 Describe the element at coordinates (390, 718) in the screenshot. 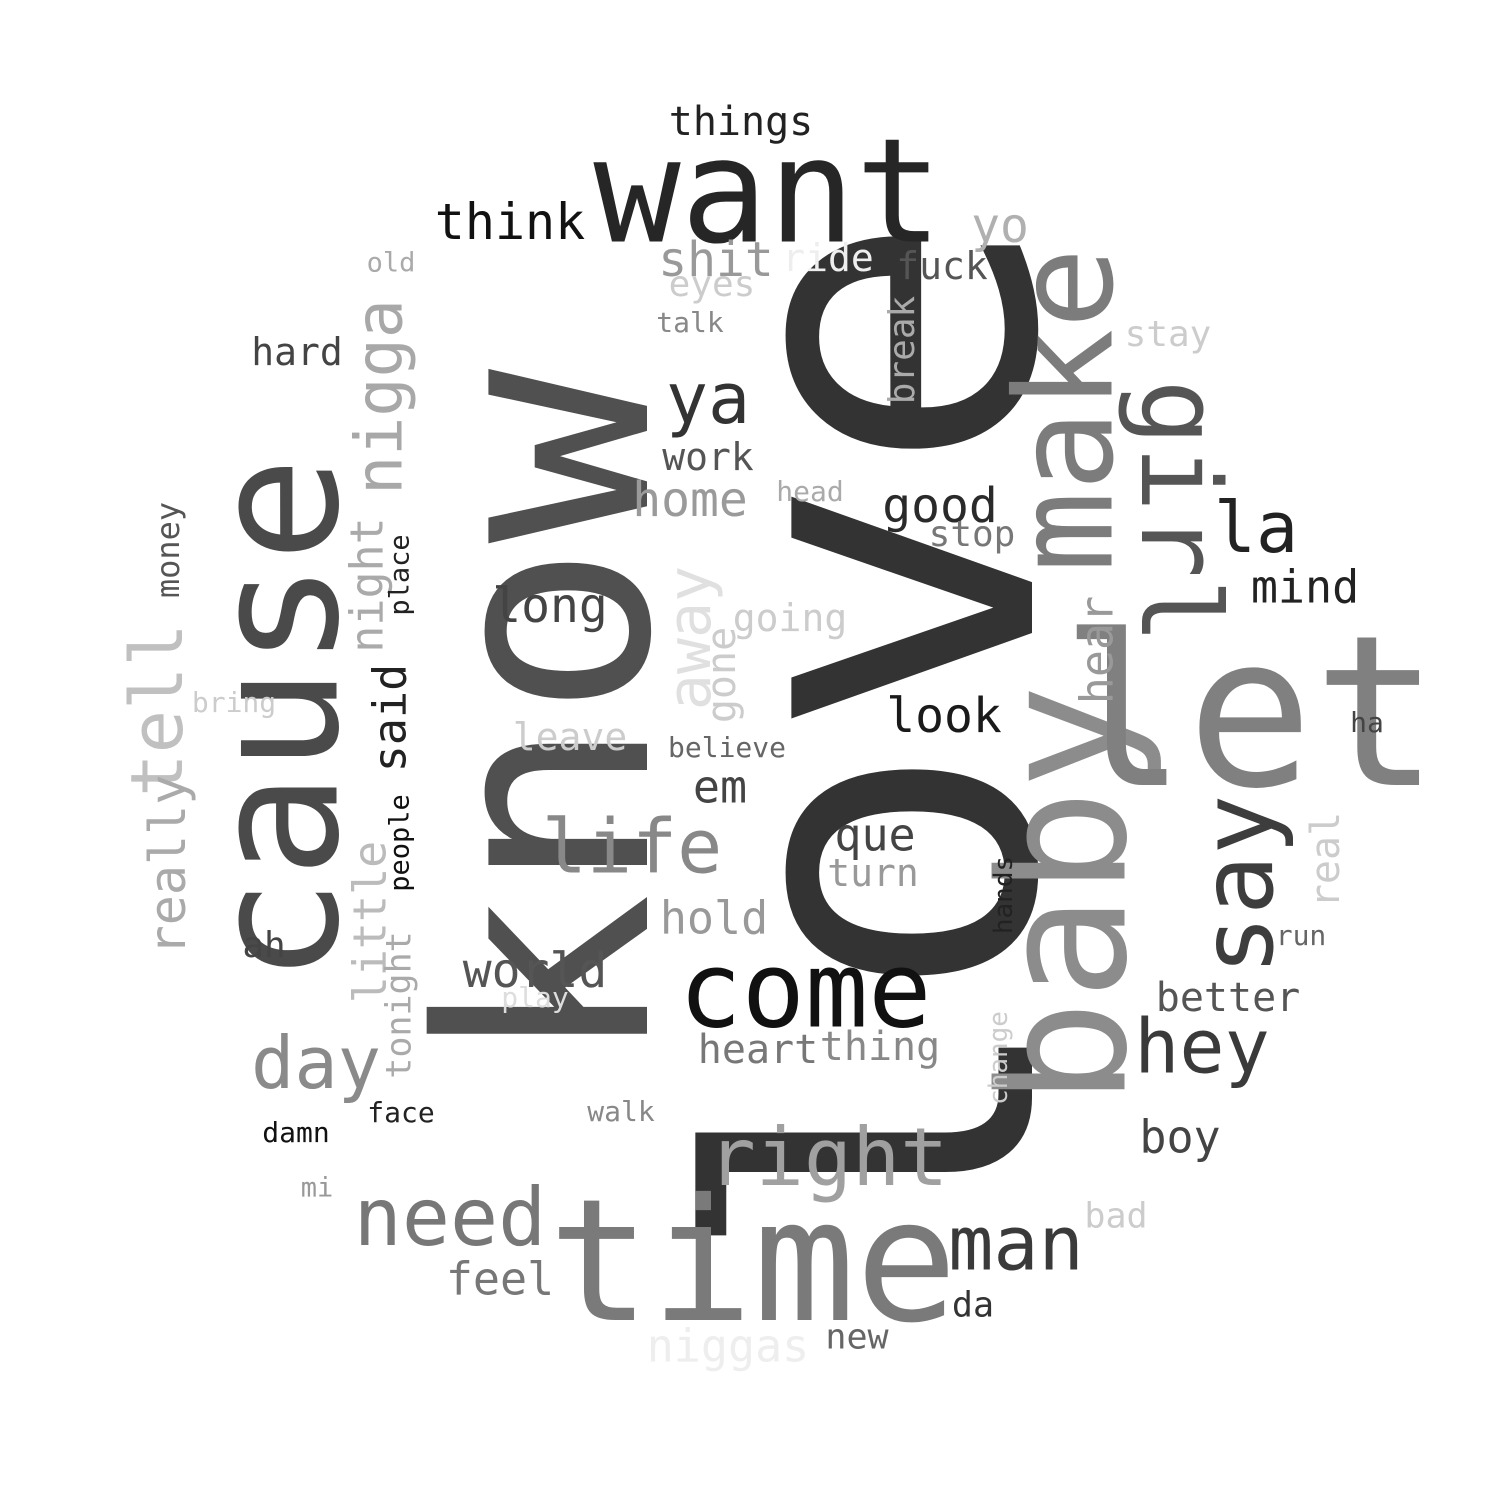

I see `word-said: said` at that location.